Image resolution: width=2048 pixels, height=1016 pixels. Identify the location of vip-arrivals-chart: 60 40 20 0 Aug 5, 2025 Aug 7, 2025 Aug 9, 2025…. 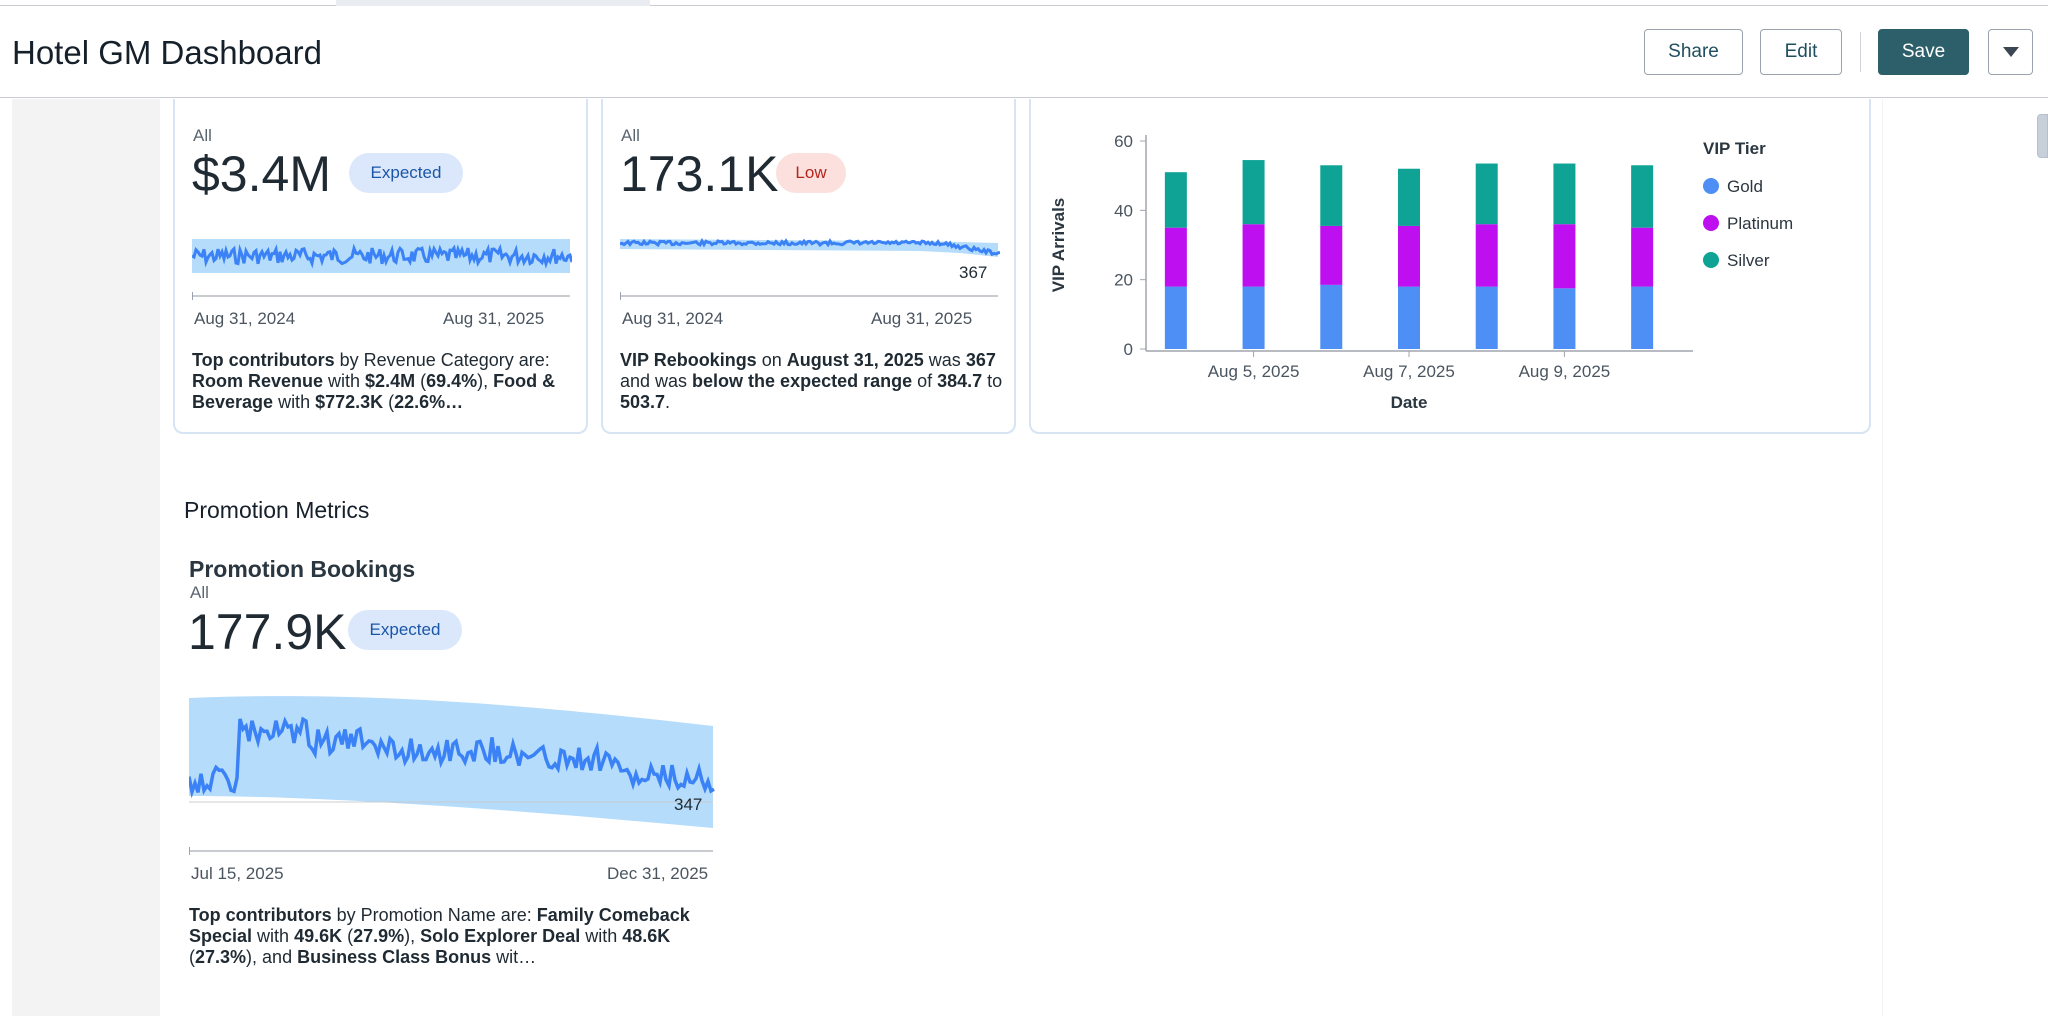
(1421, 272).